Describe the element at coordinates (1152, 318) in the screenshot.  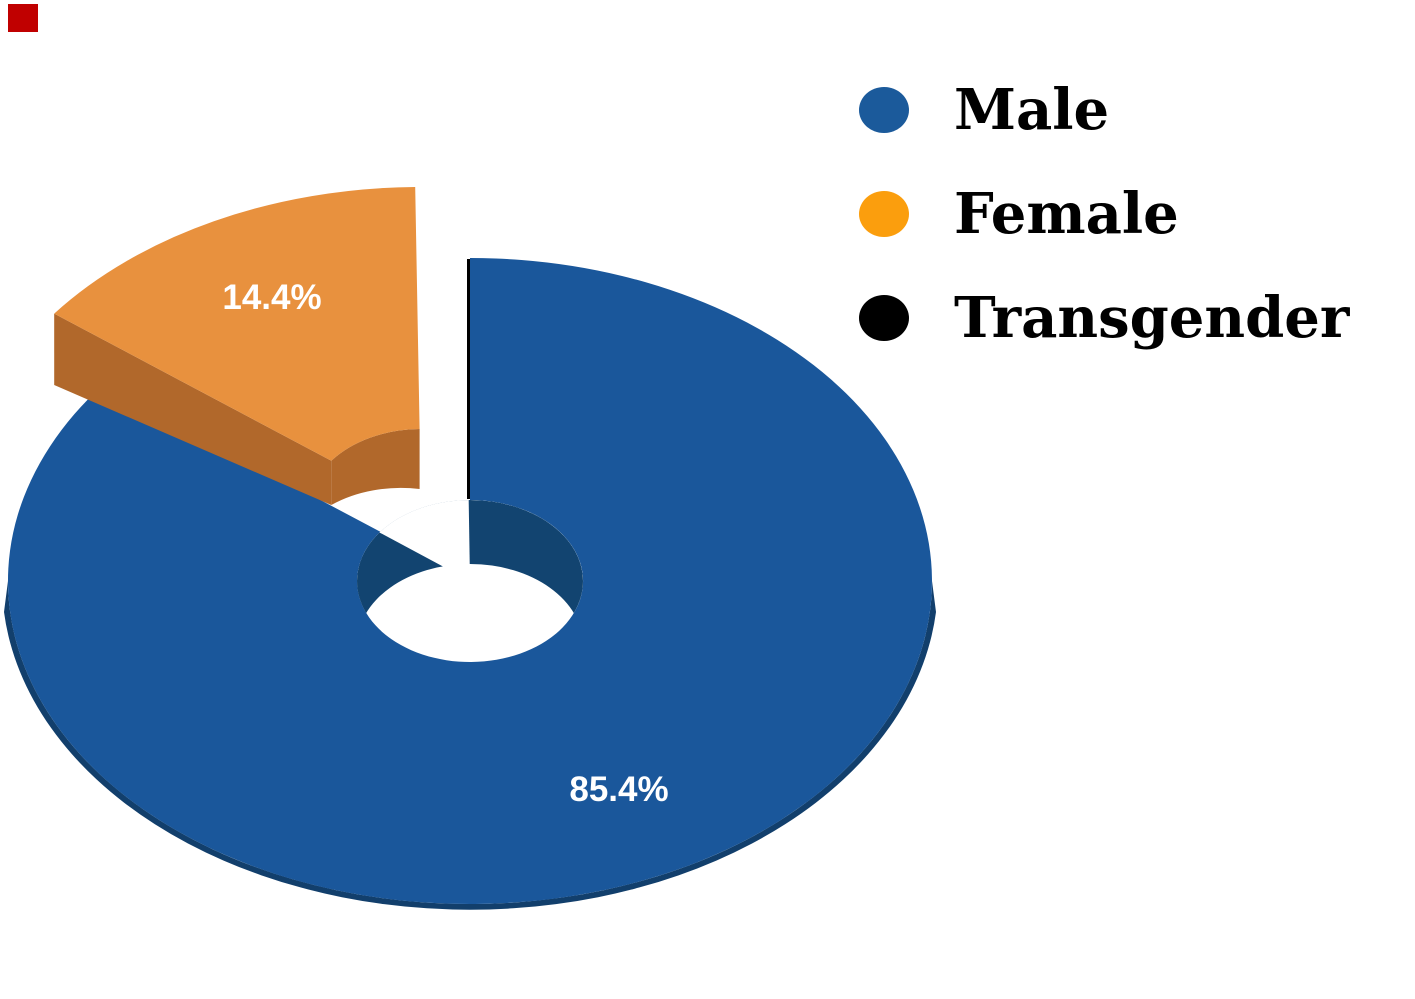
I see `legend-label-transgender: Transgender` at that location.